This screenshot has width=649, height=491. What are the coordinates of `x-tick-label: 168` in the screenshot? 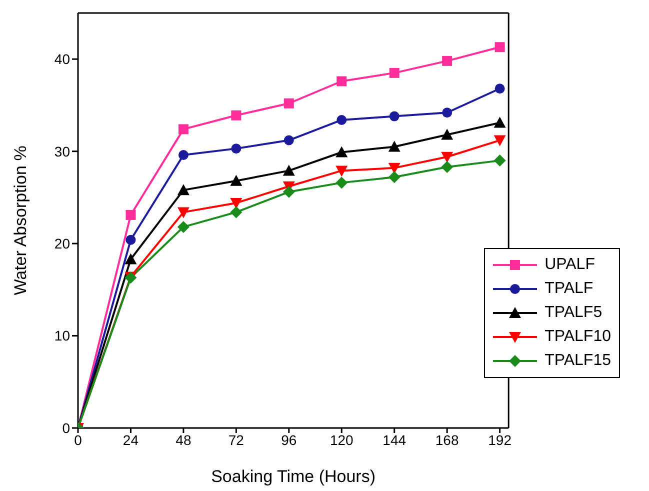 It's located at (447, 440).